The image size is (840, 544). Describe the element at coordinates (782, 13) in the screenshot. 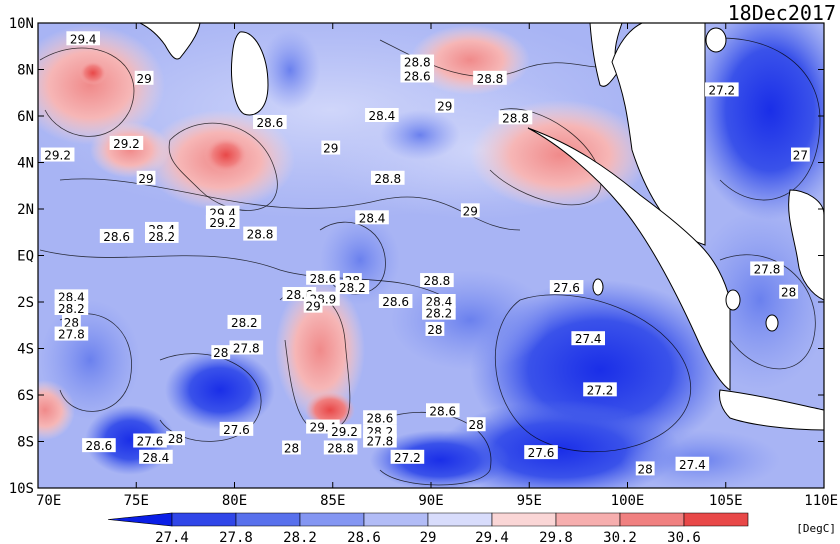

I see `map-title: 18Dec2017` at that location.